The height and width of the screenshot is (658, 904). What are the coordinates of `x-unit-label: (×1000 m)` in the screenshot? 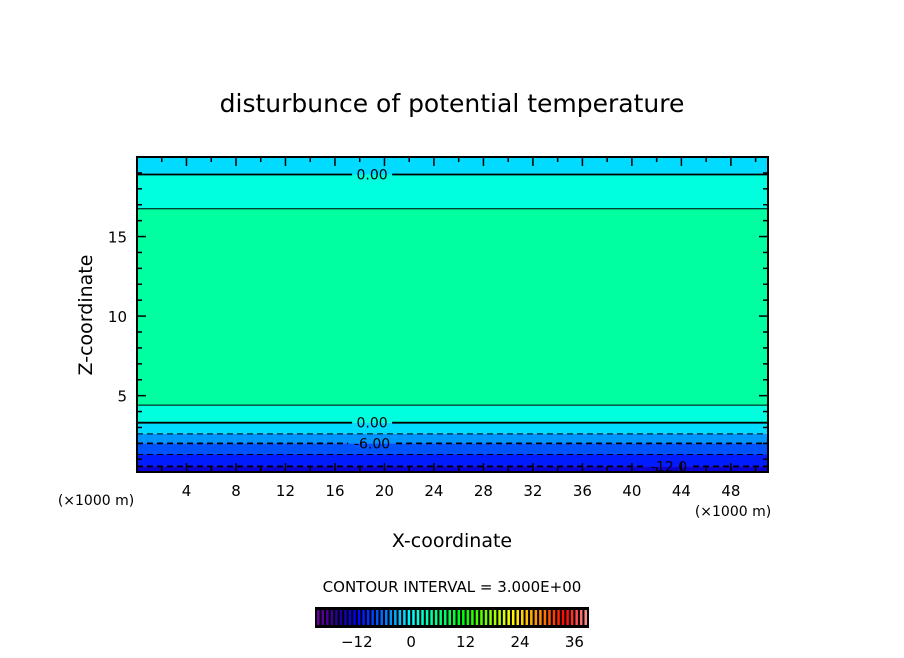 It's located at (733, 512).